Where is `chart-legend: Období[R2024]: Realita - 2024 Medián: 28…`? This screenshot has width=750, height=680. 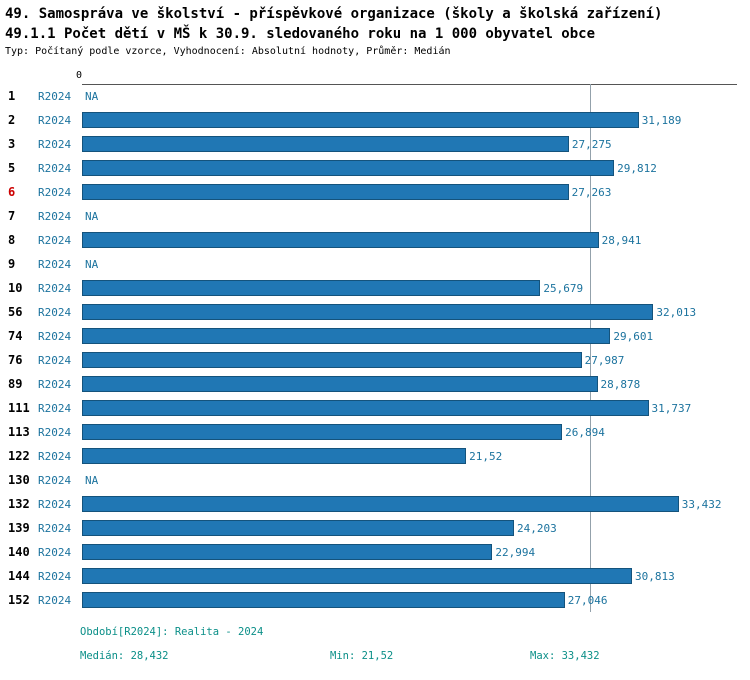 chart-legend: Období[R2024]: Realita - 2024 Medián: 28… is located at coordinates (415, 644).